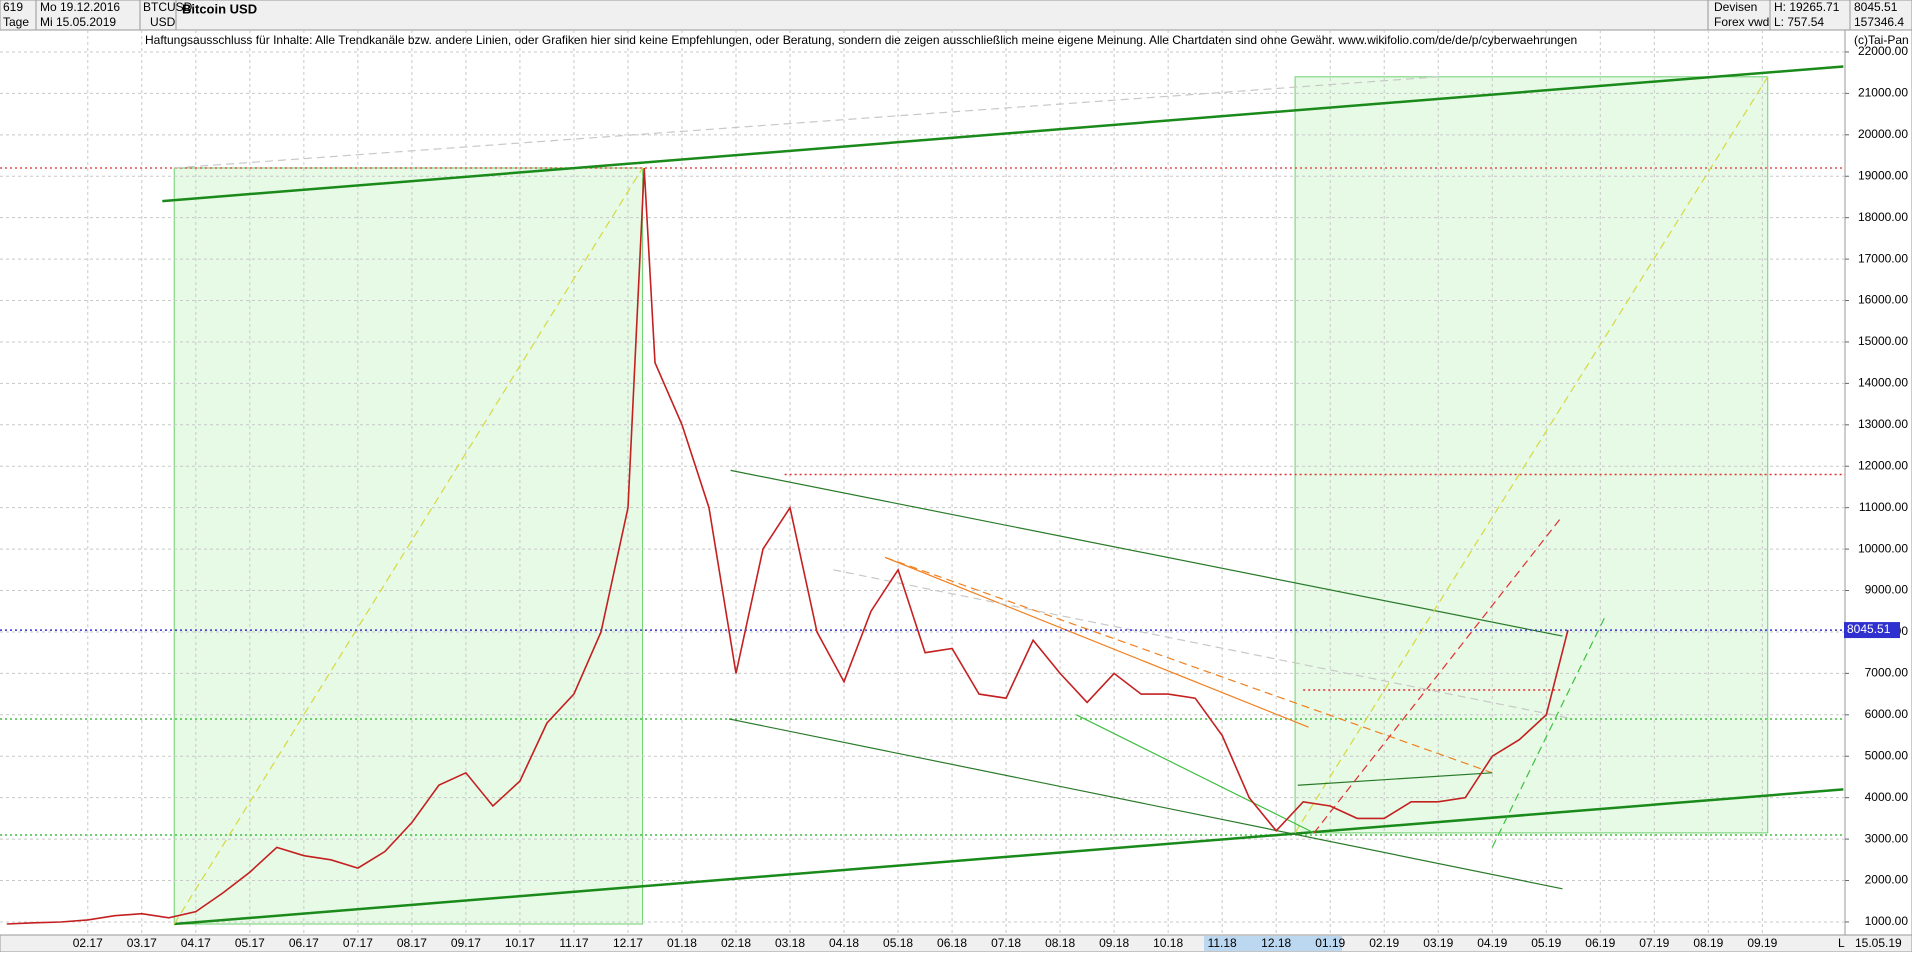 This screenshot has width=1912, height=957. What do you see at coordinates (1887, 673) in the screenshot?
I see `y-tick-label: 7000.00` at bounding box center [1887, 673].